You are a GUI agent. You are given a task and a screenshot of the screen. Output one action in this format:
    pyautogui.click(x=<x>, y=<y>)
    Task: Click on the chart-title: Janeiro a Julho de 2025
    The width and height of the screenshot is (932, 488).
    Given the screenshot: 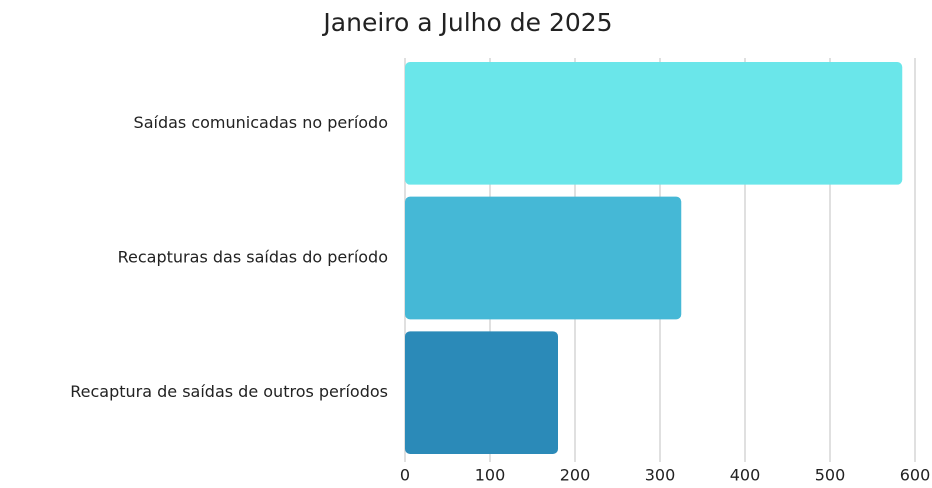 What is the action you would take?
    pyautogui.click(x=466, y=22)
    